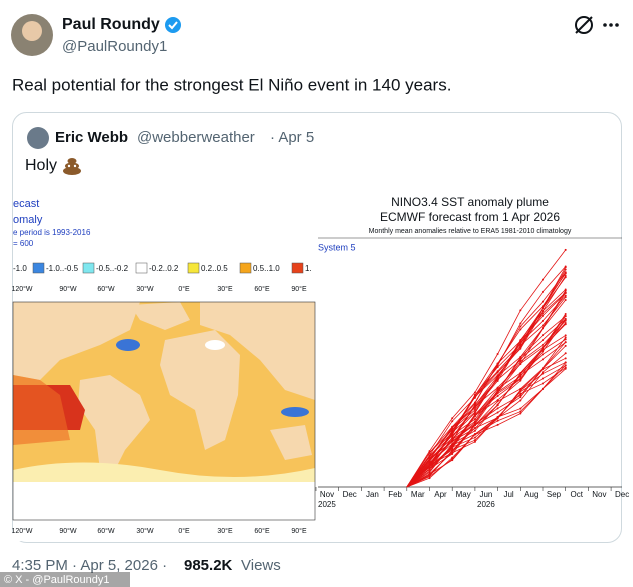 The width and height of the screenshot is (633, 587). I want to click on lon-label: 60°E, so click(262, 289).